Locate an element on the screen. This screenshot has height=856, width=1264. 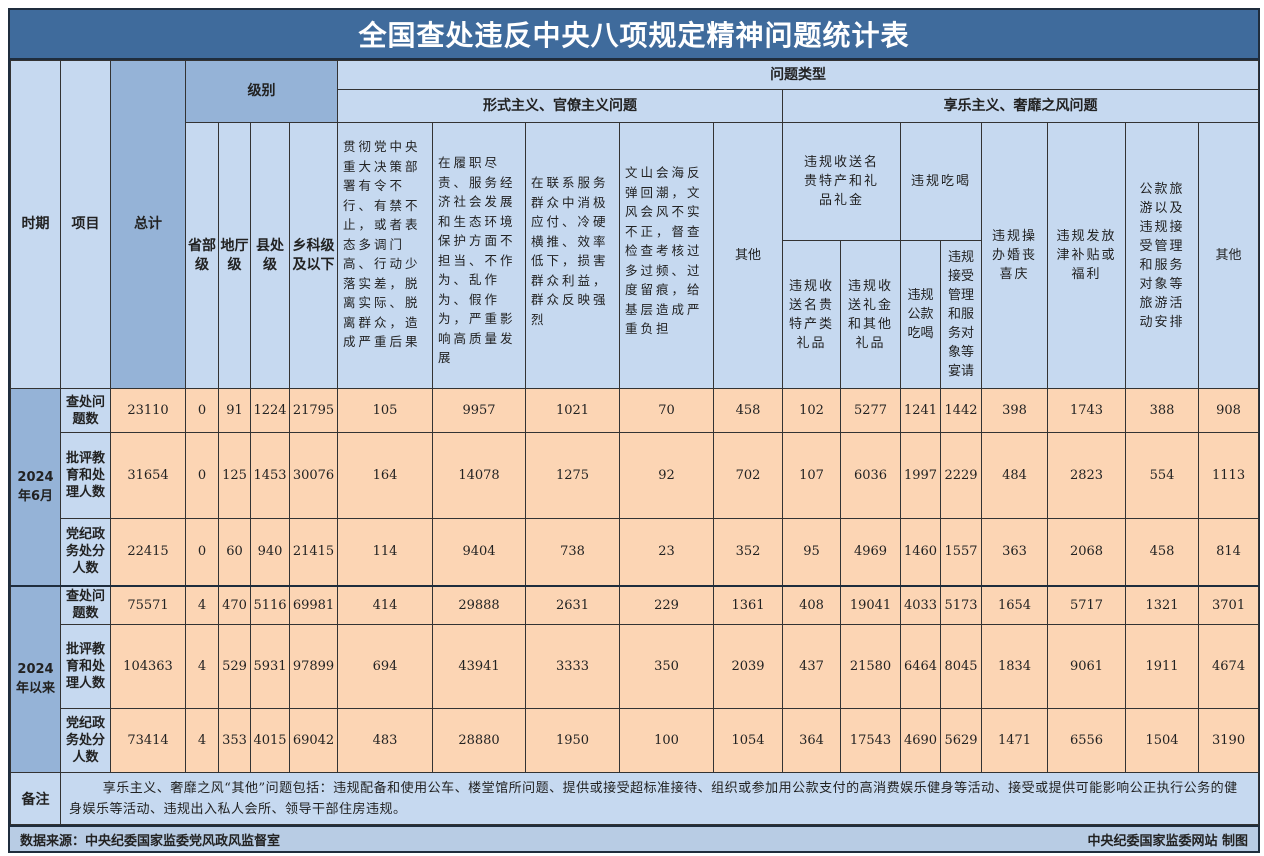
table-cell: 23 is located at coordinates (666, 552).